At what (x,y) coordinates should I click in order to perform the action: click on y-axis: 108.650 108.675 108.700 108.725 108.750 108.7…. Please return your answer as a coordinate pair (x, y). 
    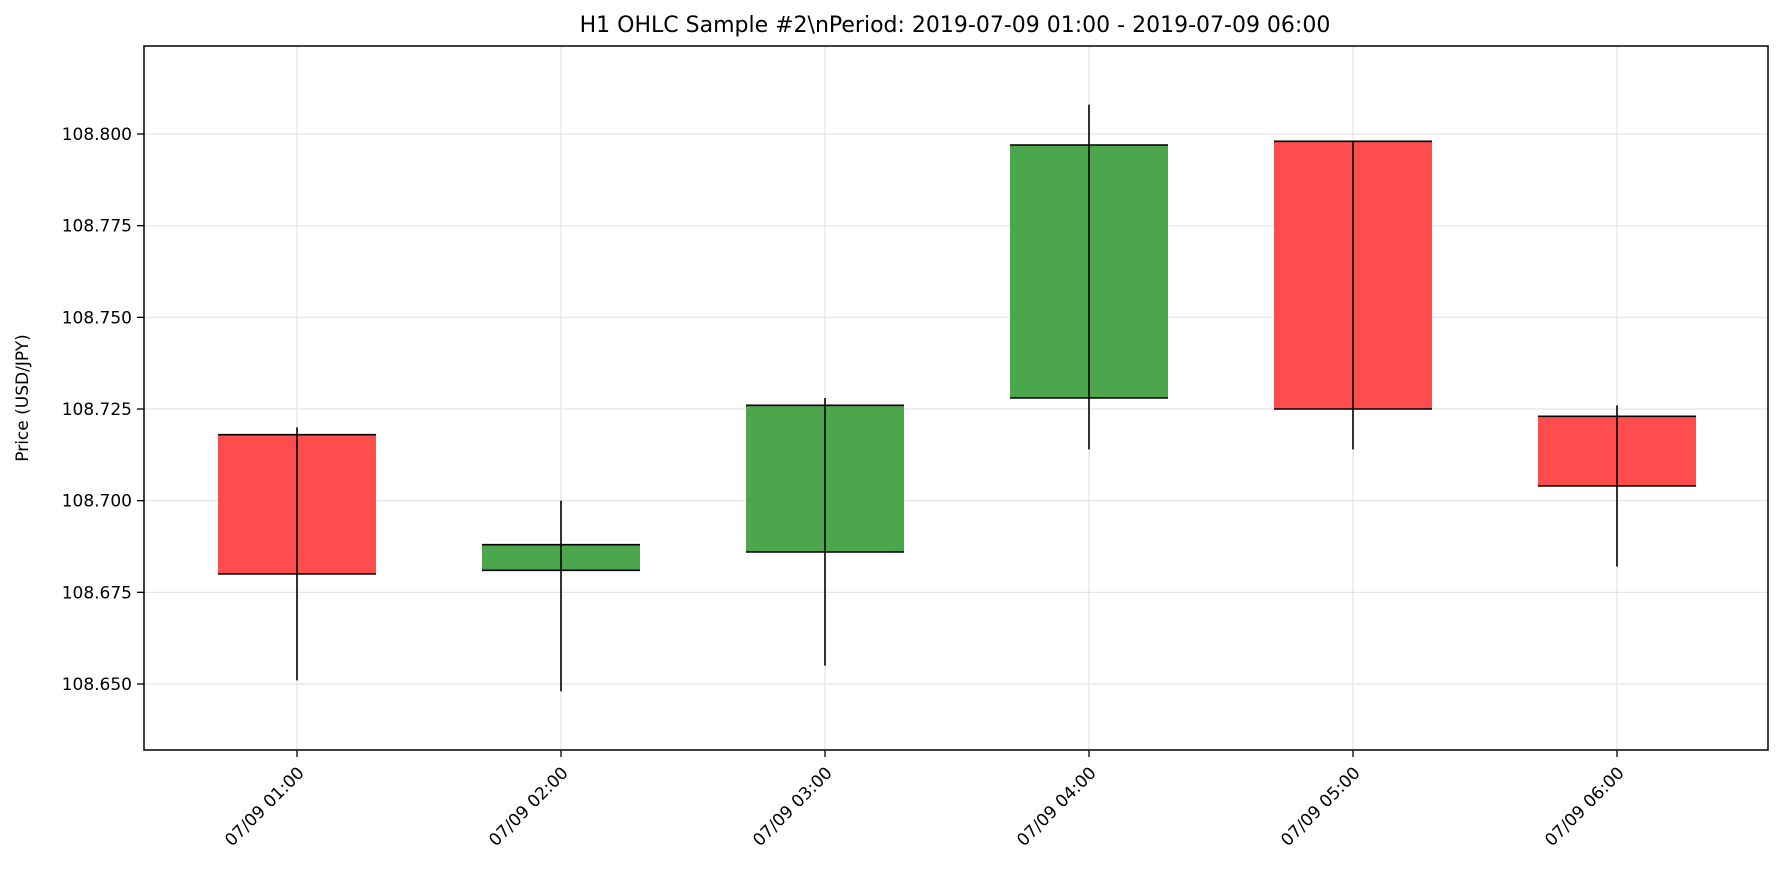
    Looking at the image, I should click on (103, 410).